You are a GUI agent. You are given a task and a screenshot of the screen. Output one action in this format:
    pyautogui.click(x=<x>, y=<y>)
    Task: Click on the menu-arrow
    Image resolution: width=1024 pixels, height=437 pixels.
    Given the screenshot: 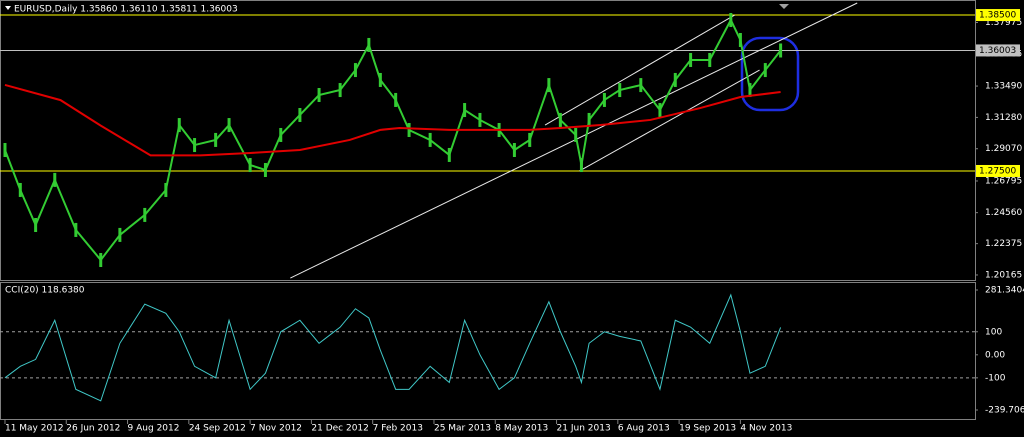 What is the action you would take?
    pyautogui.click(x=8, y=8)
    